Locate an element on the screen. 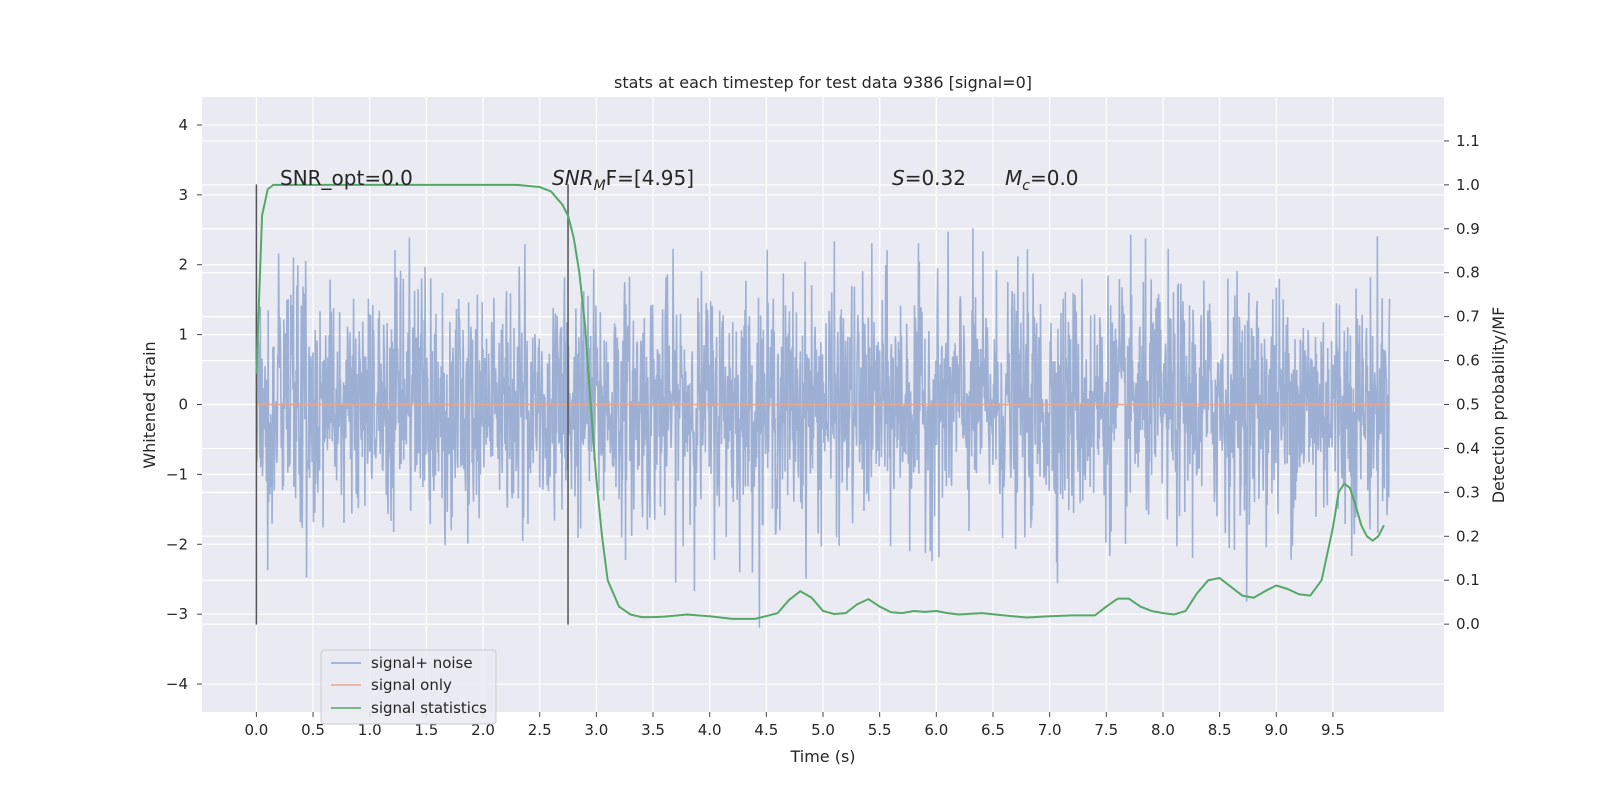 The width and height of the screenshot is (1600, 800). y-tick-label-right: 1.1 is located at coordinates (1468, 141).